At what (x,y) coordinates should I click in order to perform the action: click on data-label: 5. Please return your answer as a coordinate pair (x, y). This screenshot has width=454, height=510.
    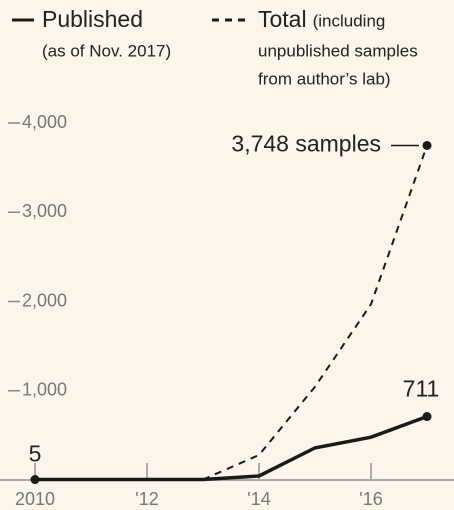
    Looking at the image, I should click on (35, 454).